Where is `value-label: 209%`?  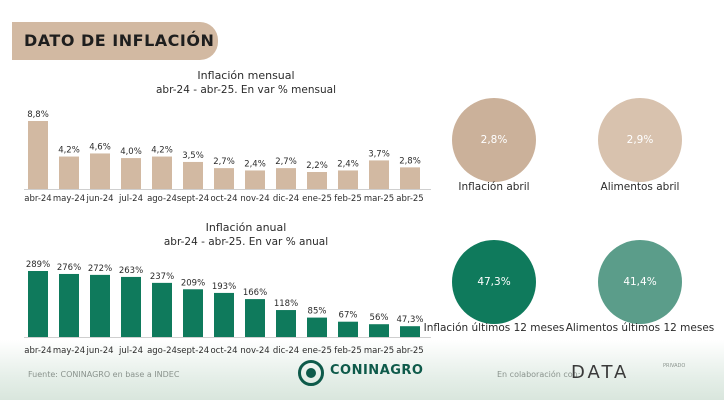
value-label: 209% is located at coordinates (193, 283).